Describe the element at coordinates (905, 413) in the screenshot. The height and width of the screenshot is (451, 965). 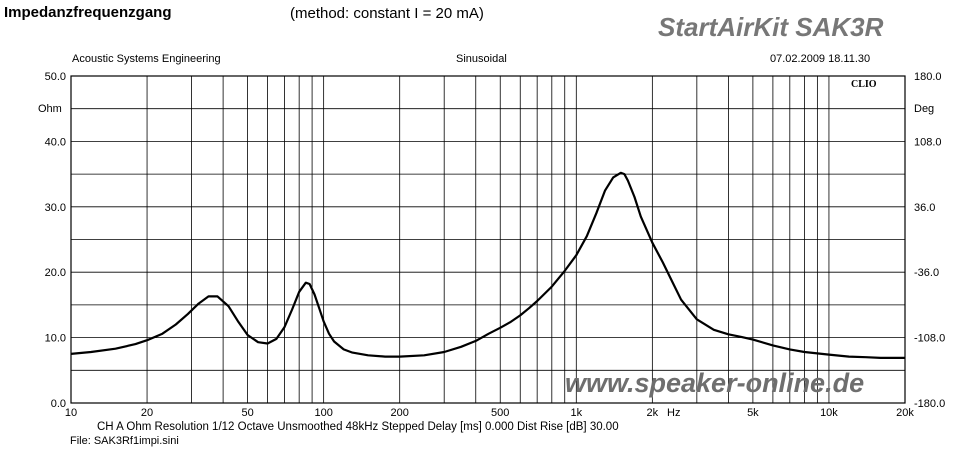
I see `x-tick-label: 20k` at that location.